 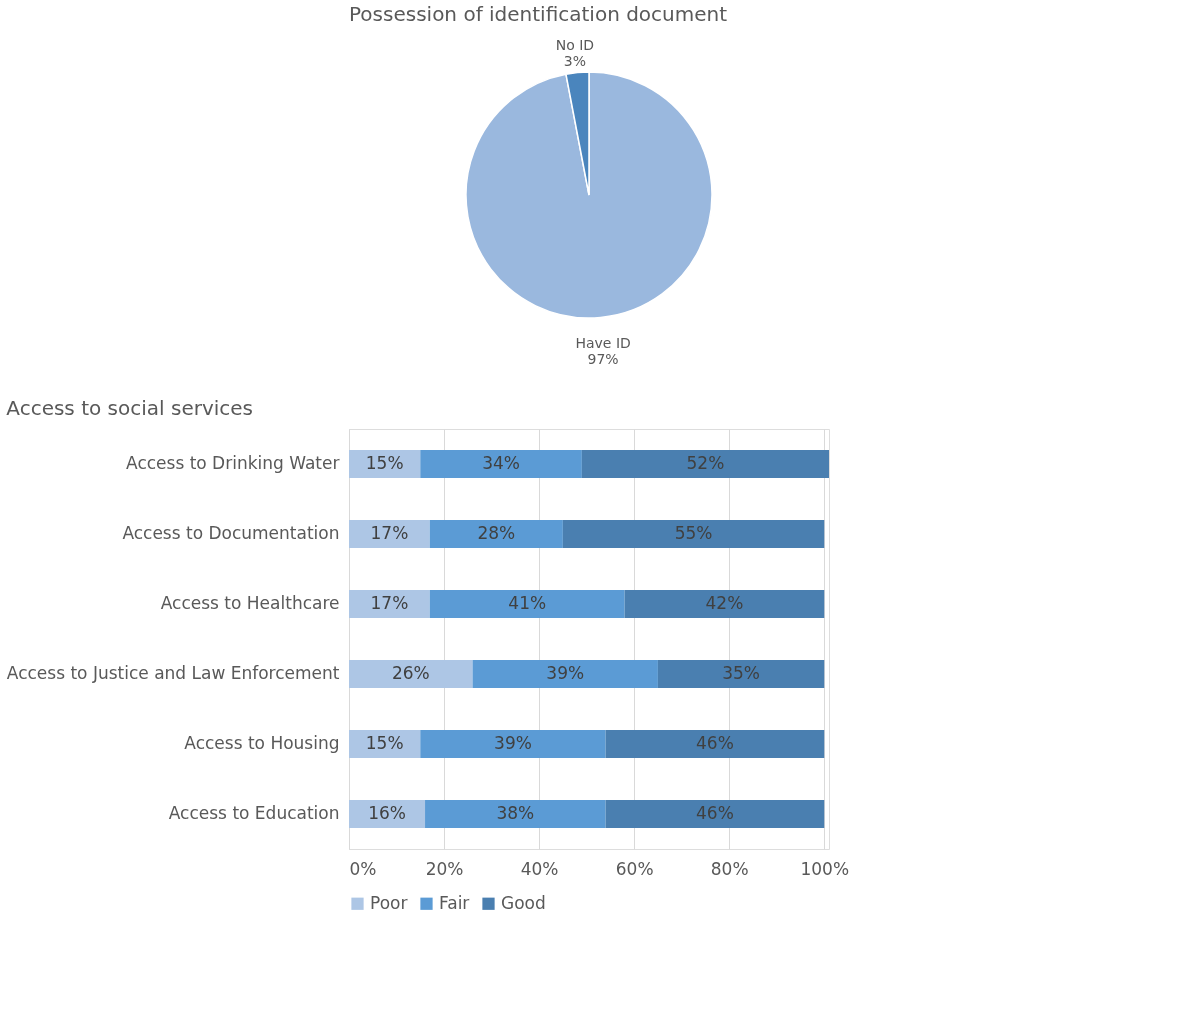 I want to click on data-label: 38%, so click(x=515, y=813).